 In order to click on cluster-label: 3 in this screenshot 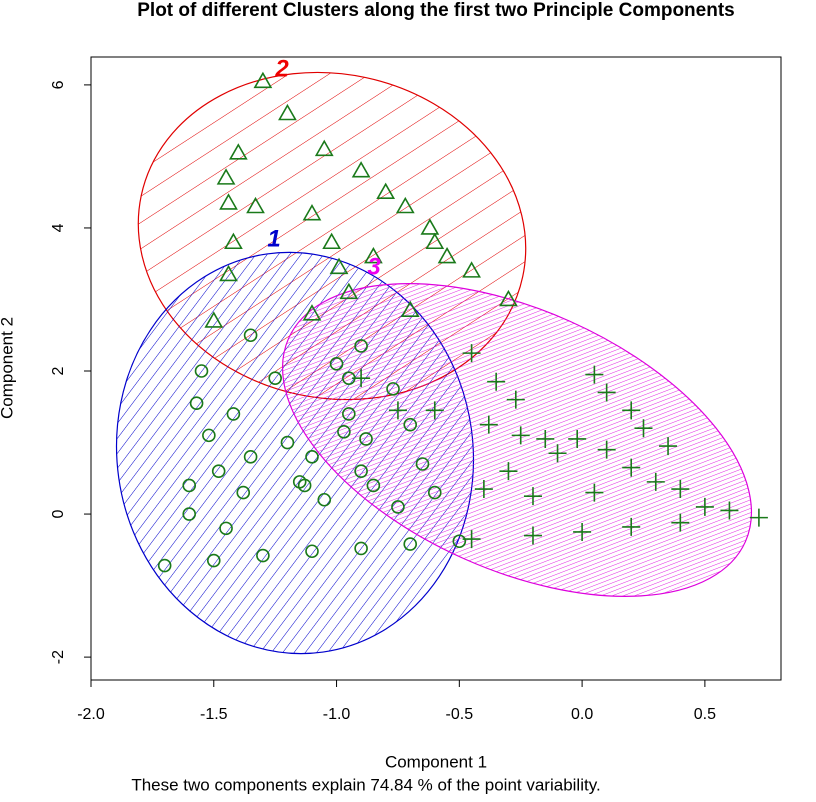, I will do `click(374, 266)`.